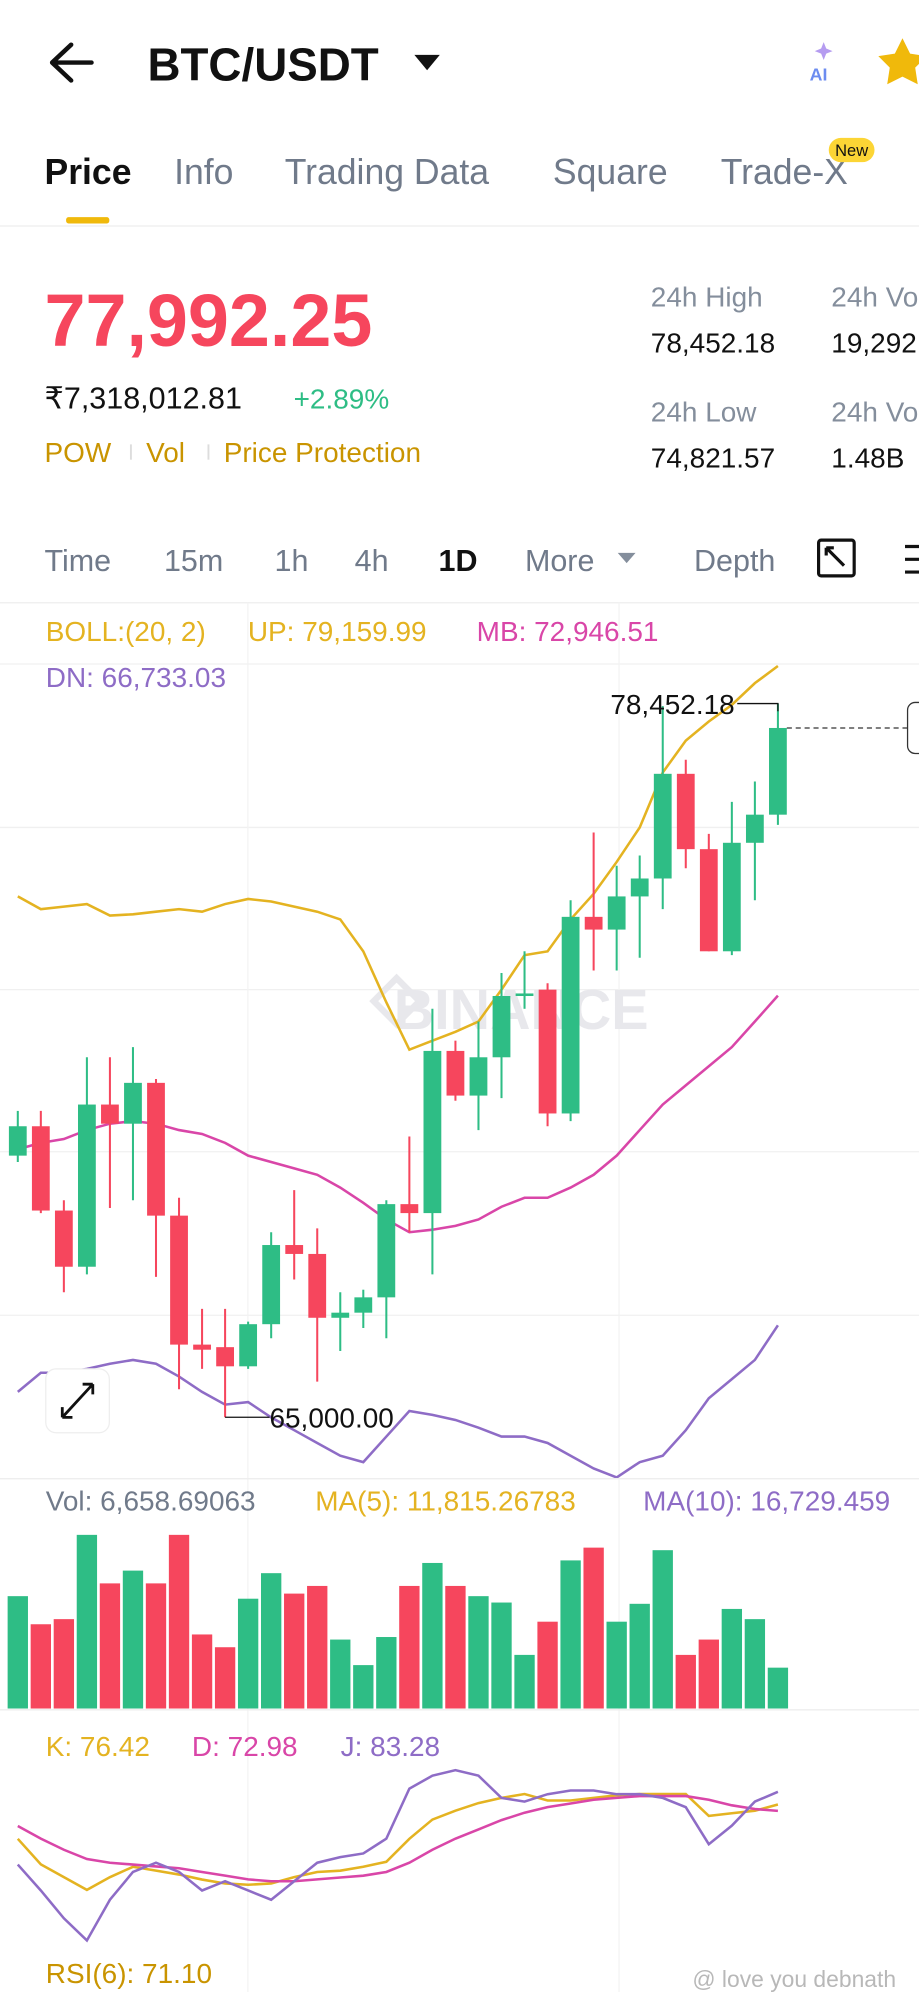  What do you see at coordinates (912, 728) in the screenshot?
I see `last-price-tag` at bounding box center [912, 728].